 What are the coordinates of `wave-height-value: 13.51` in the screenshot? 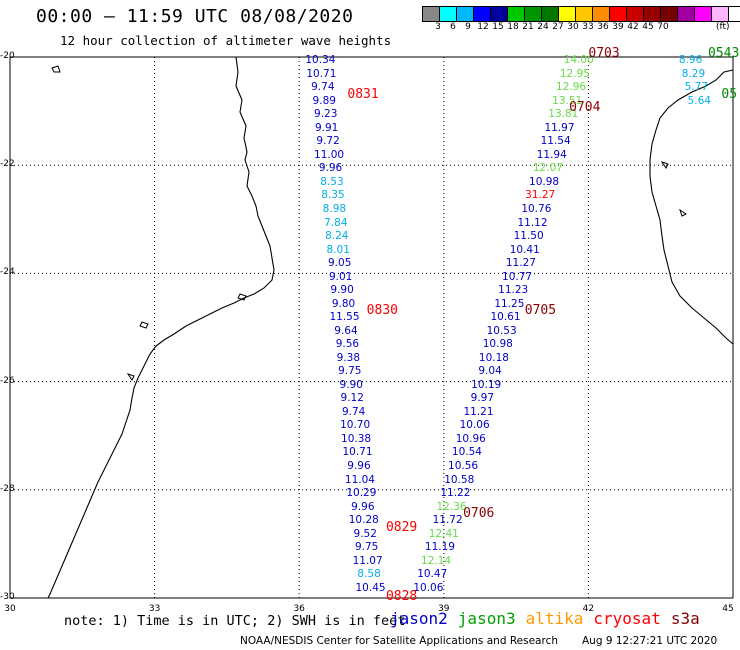 It's located at (567, 100).